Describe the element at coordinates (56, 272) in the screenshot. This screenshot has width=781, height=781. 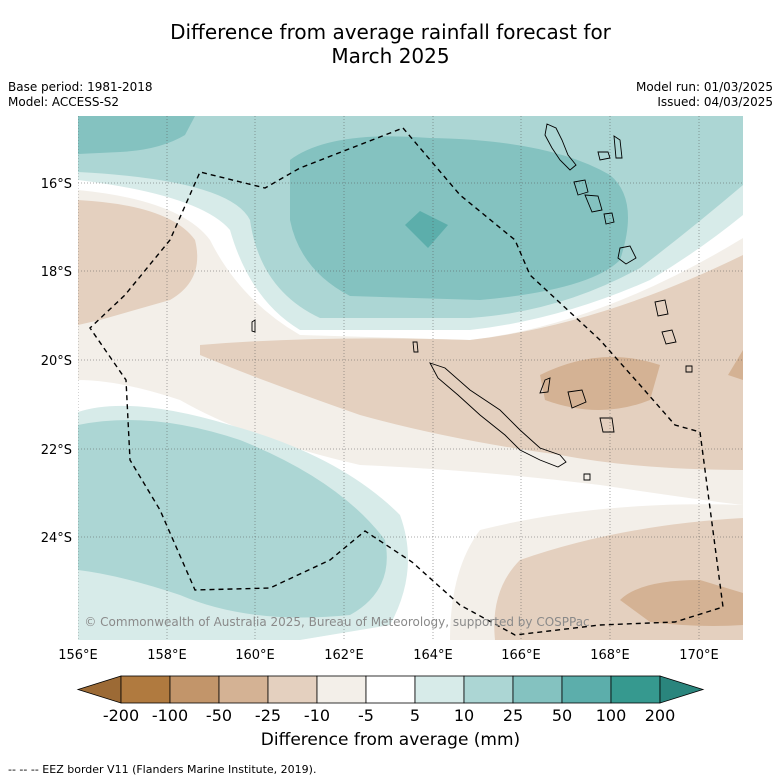
I see `lat-tick-label: 18°S` at that location.